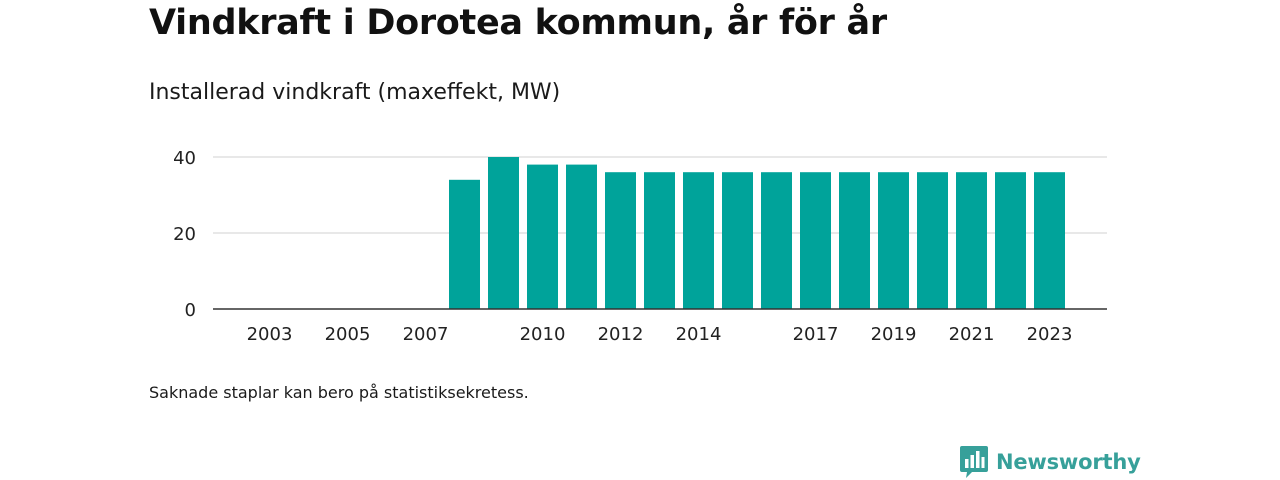 This screenshot has width=1280, height=480. What do you see at coordinates (348, 334) in the screenshot?
I see `x-tick-label: 2005` at bounding box center [348, 334].